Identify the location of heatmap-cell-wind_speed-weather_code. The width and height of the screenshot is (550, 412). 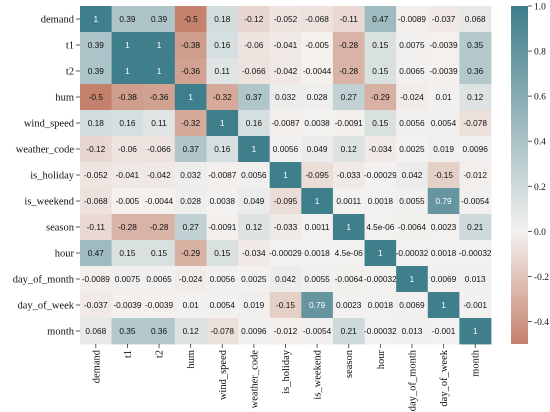
(254, 123).